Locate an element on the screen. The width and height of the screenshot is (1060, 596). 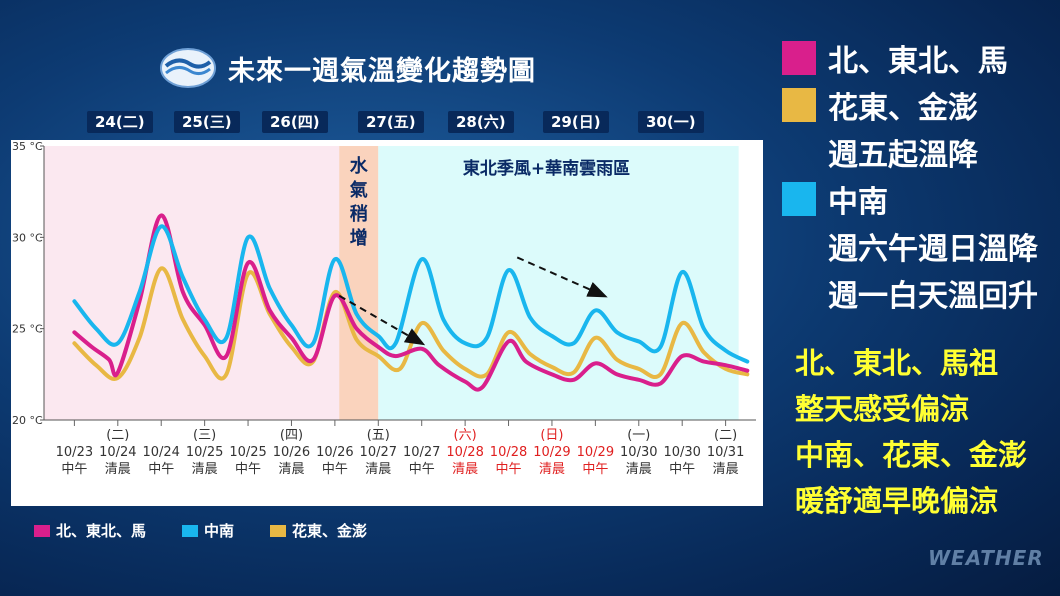
series-line-east is located at coordinates (411, 323).